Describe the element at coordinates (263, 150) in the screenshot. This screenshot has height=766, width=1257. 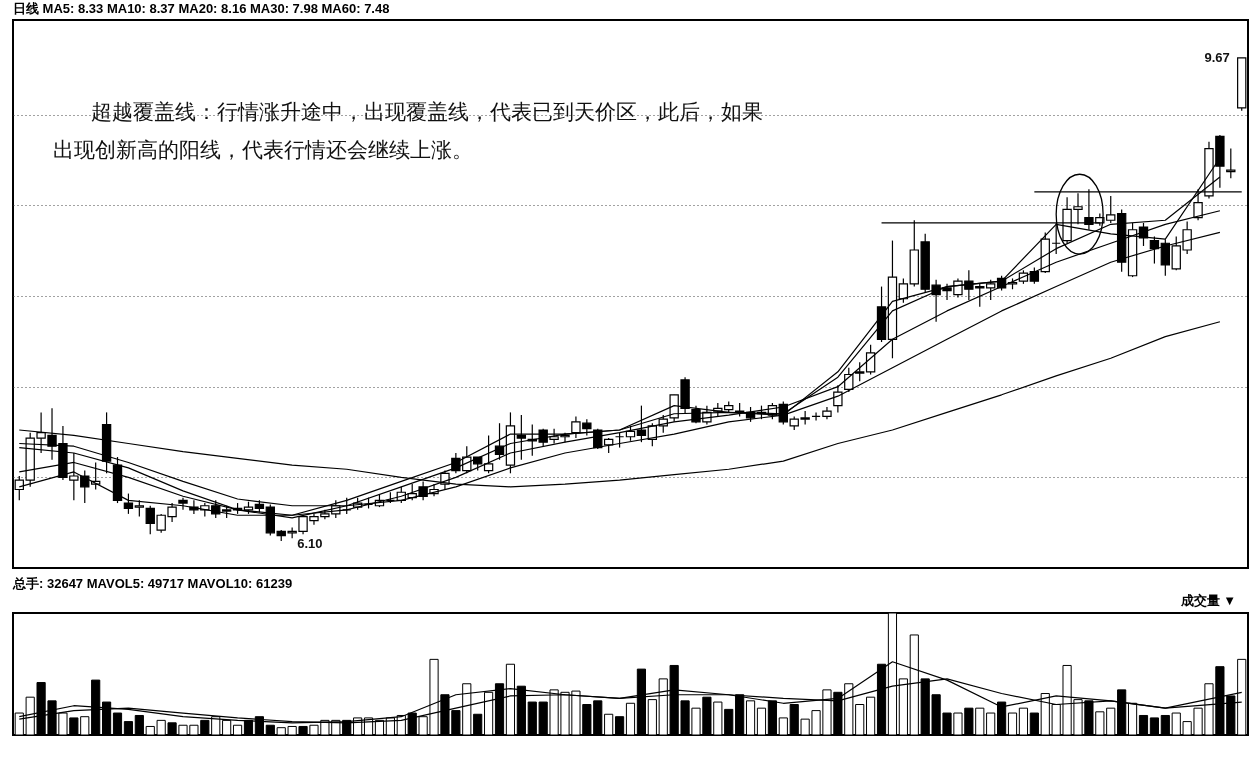
I see `annotation: 出现创新高的阳线，代表行情还会继续上涨。` at that location.